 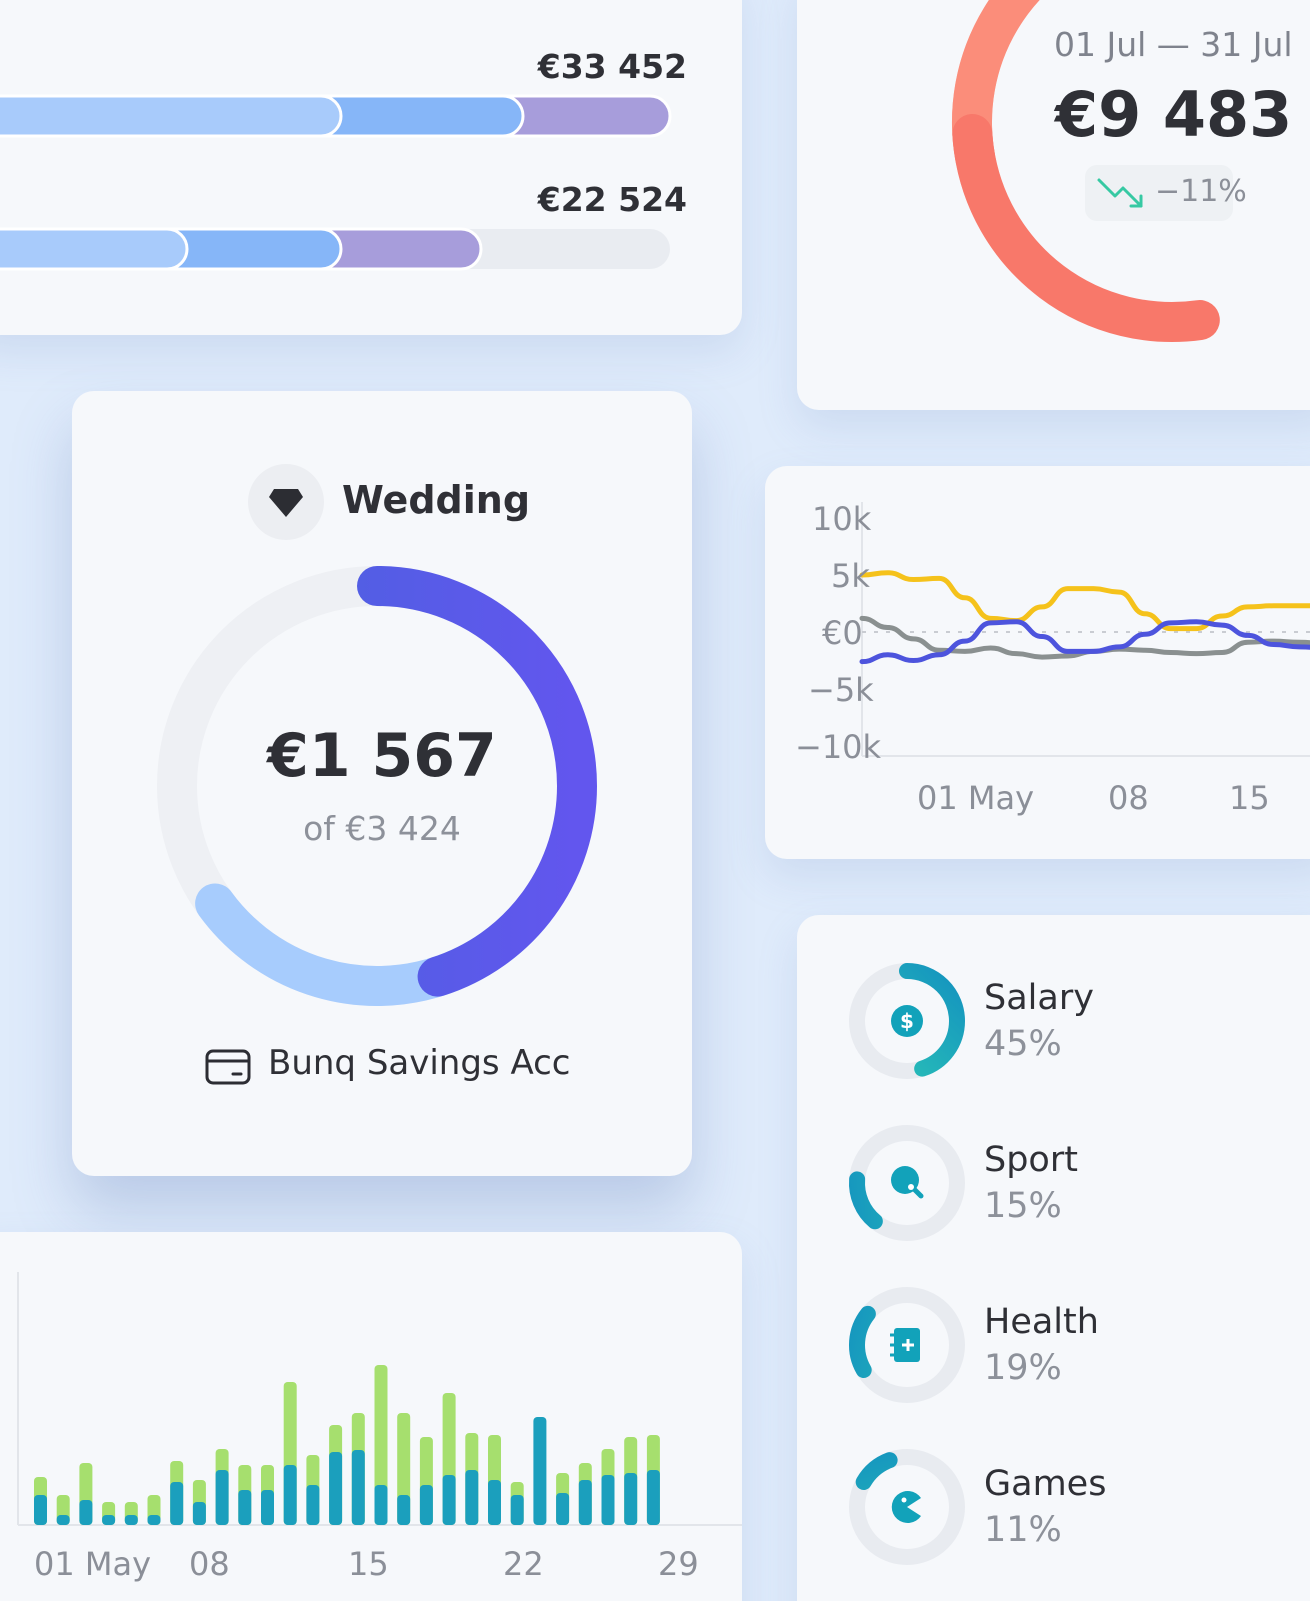 I want to click on change-value: −11%, so click(x=1201, y=191).